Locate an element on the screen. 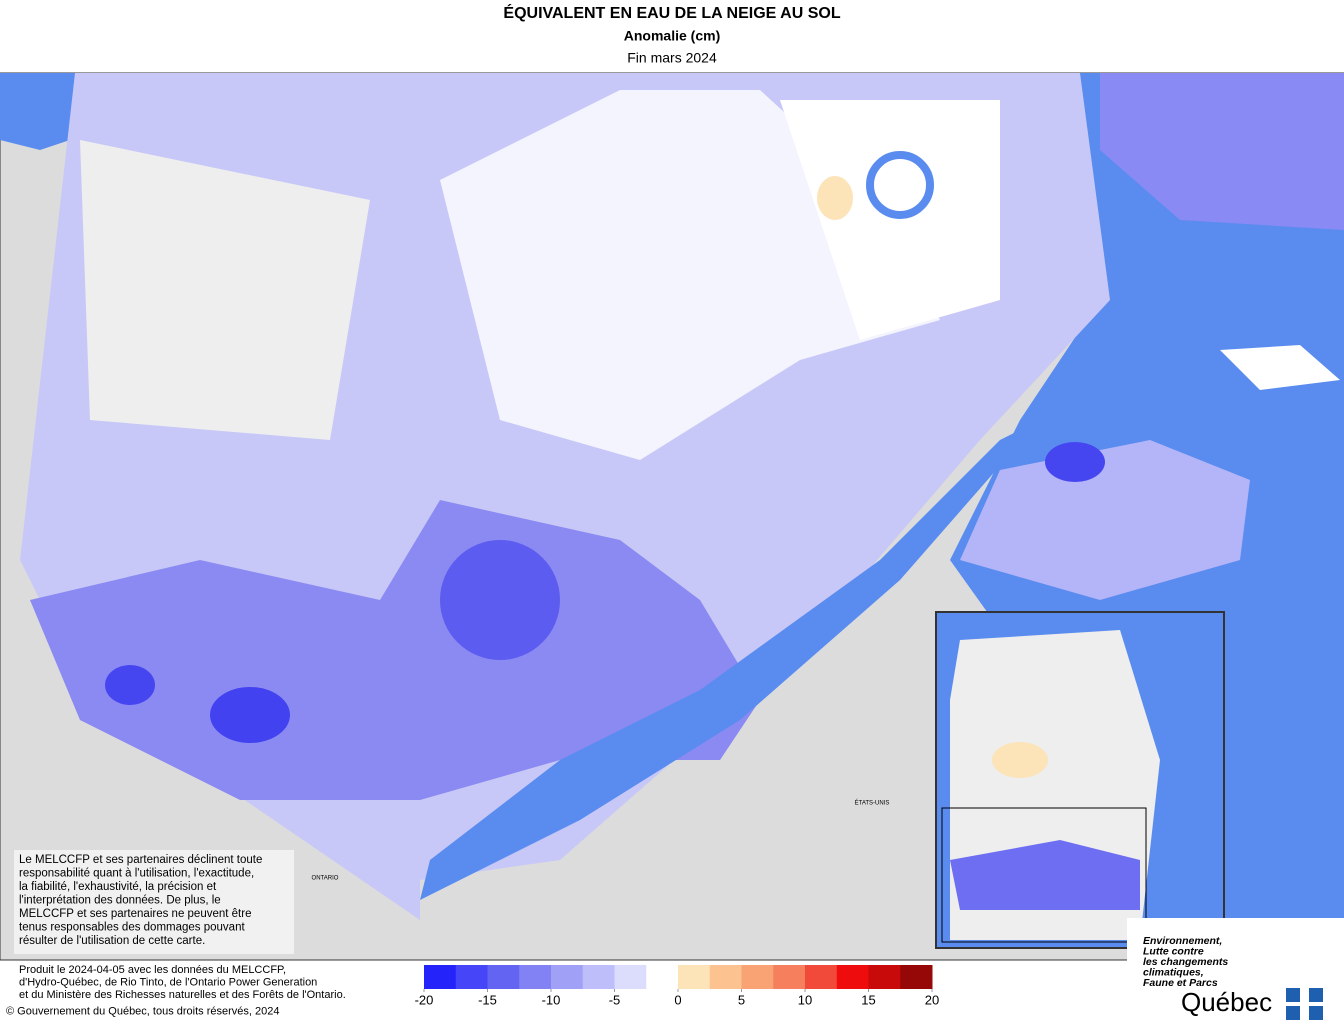 This screenshot has width=1344, height=1029. disclaimer-bg is located at coordinates (154, 902).